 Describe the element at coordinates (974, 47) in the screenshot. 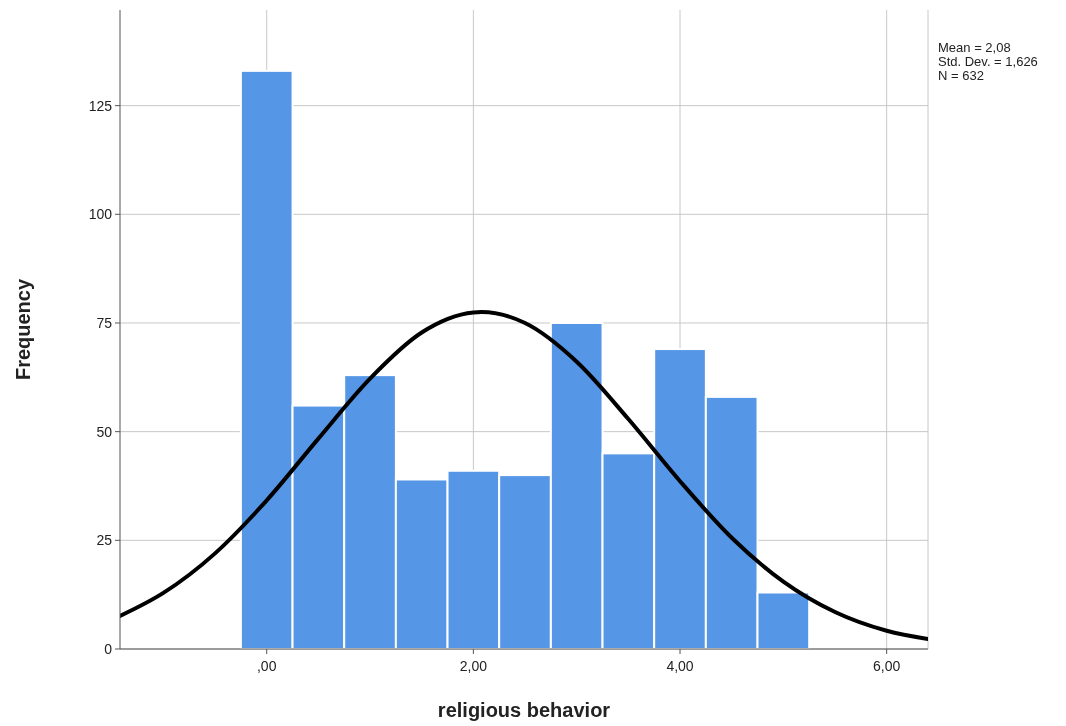

I see `text: Mean = 2,08` at that location.